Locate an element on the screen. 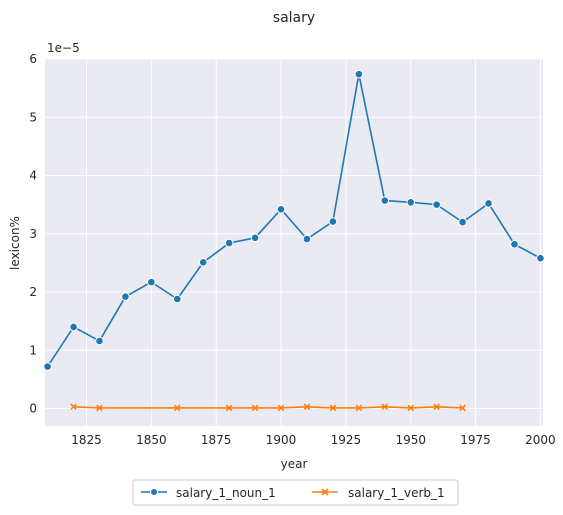  chart-title: salary is located at coordinates (294, 18).